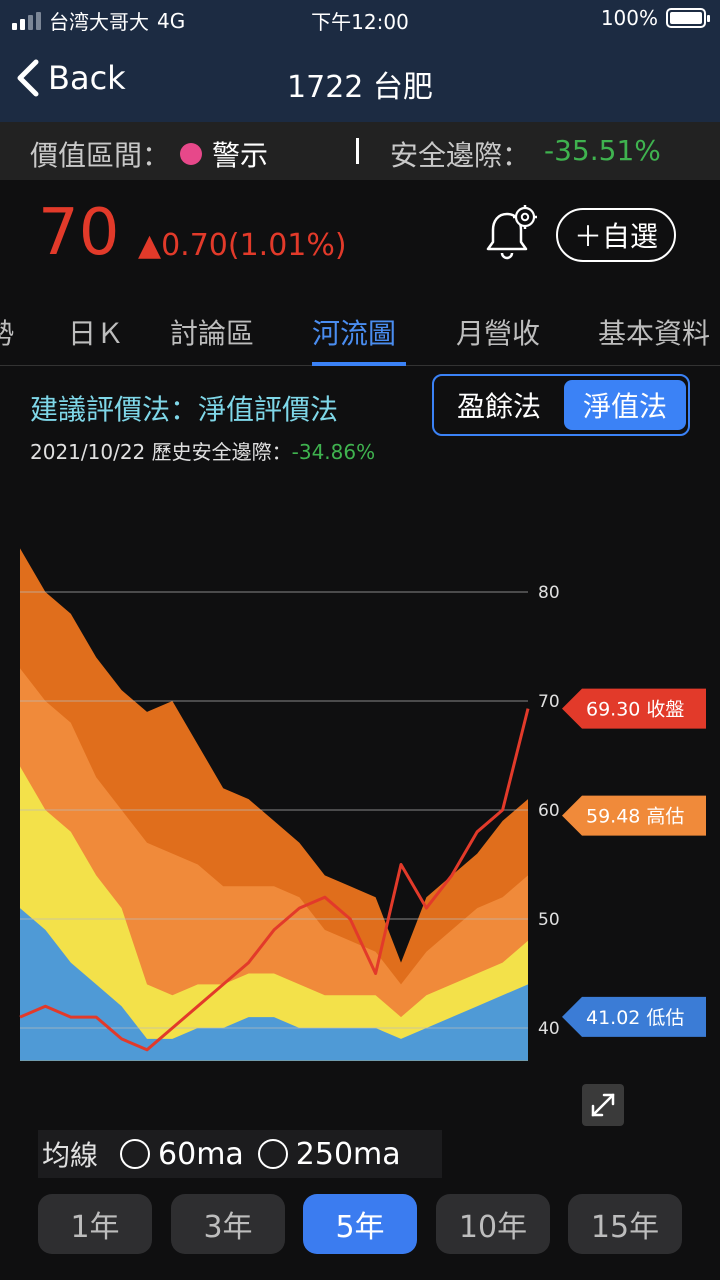 The height and width of the screenshot is (1280, 720). Describe the element at coordinates (460, 155) in the screenshot. I see `margin-label: 安全邊際：` at that location.